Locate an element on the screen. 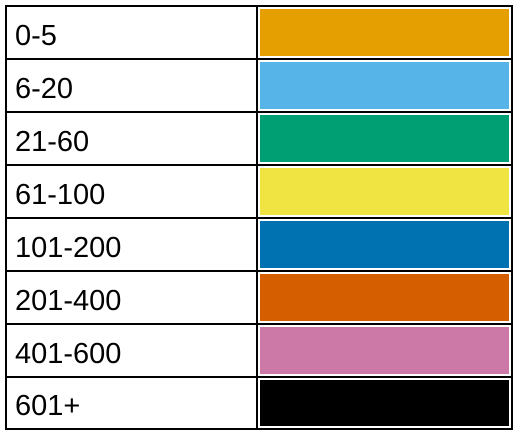 The height and width of the screenshot is (435, 517). legend-row: 201-400 is located at coordinates (260, 298).